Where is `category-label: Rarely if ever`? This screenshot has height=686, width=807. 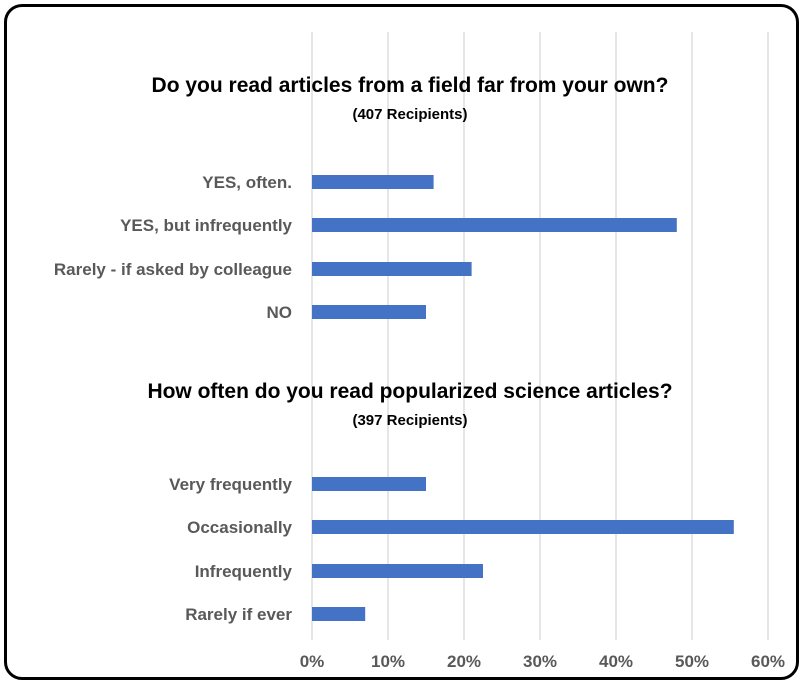
category-label: Rarely if ever is located at coordinates (238, 614).